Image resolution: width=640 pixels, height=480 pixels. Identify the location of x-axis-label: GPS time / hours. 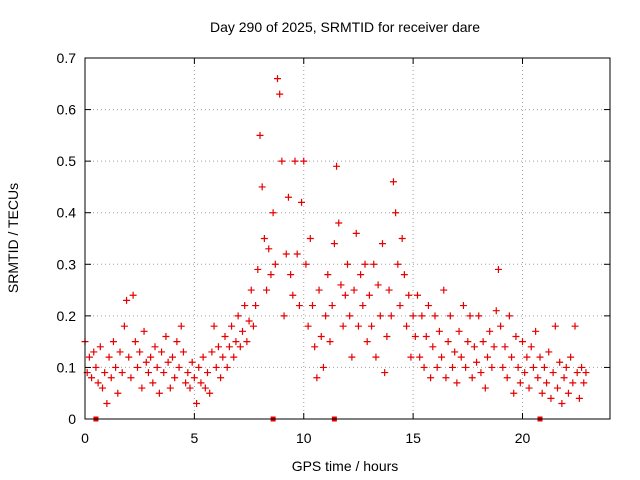
(345, 466).